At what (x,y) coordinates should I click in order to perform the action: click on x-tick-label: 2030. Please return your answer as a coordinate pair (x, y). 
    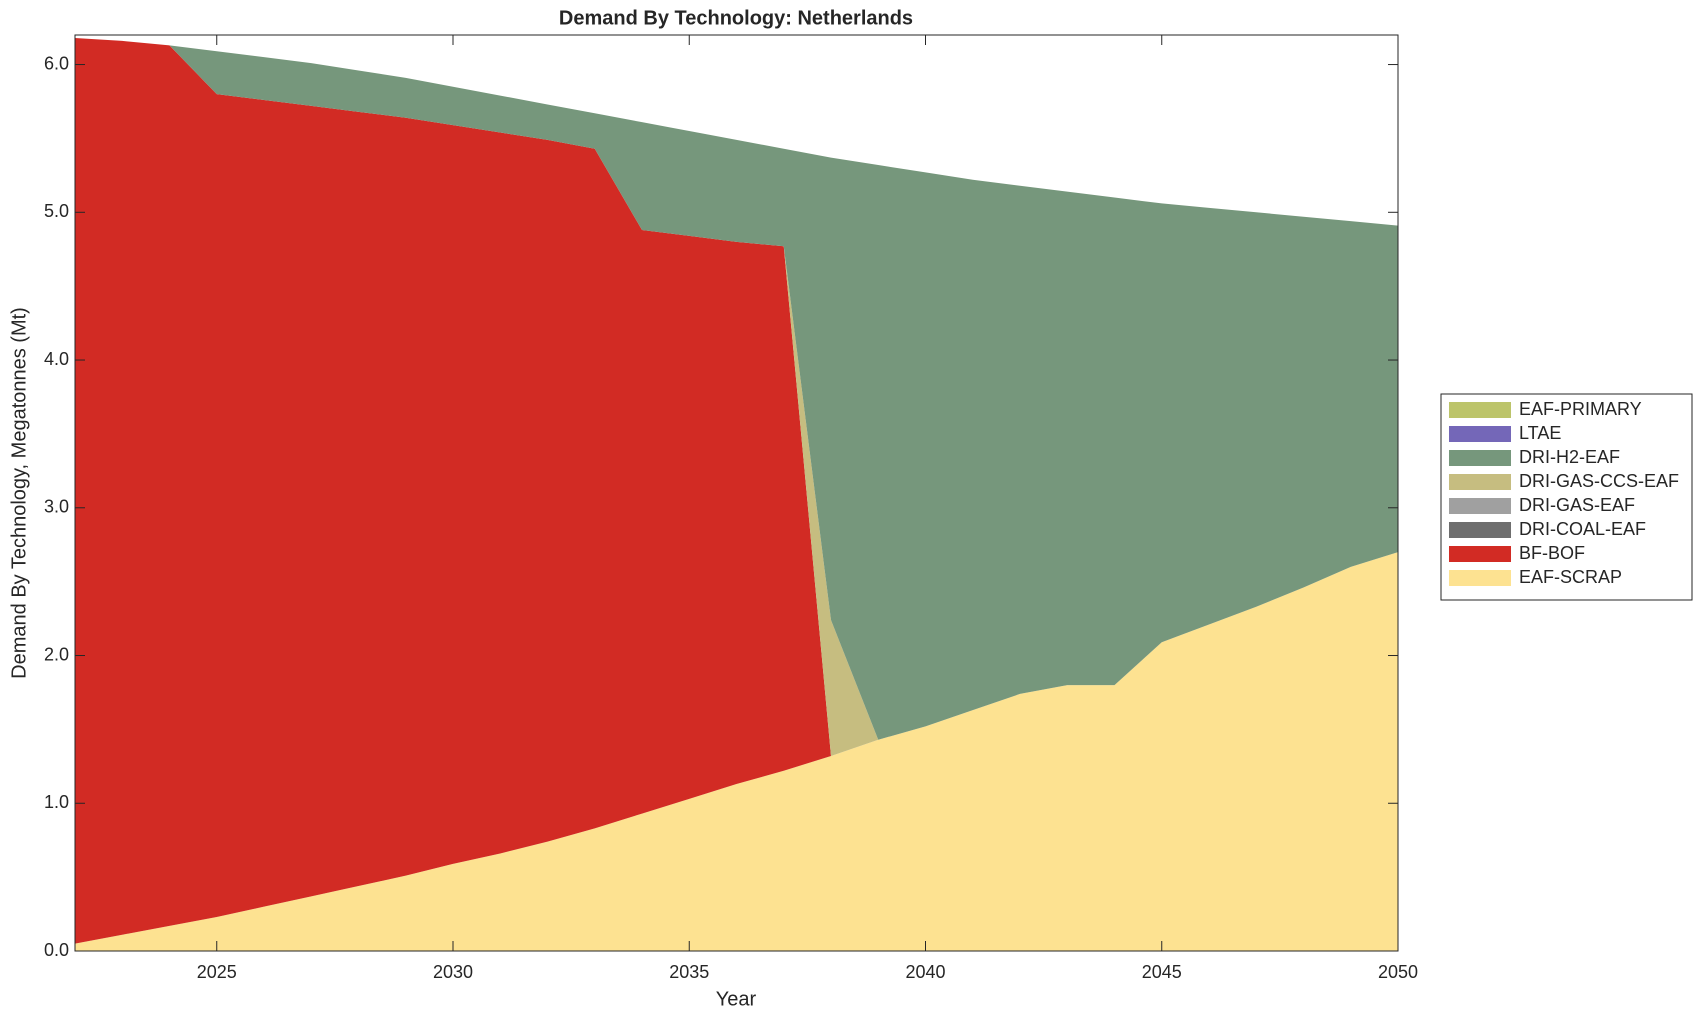
    Looking at the image, I should click on (453, 972).